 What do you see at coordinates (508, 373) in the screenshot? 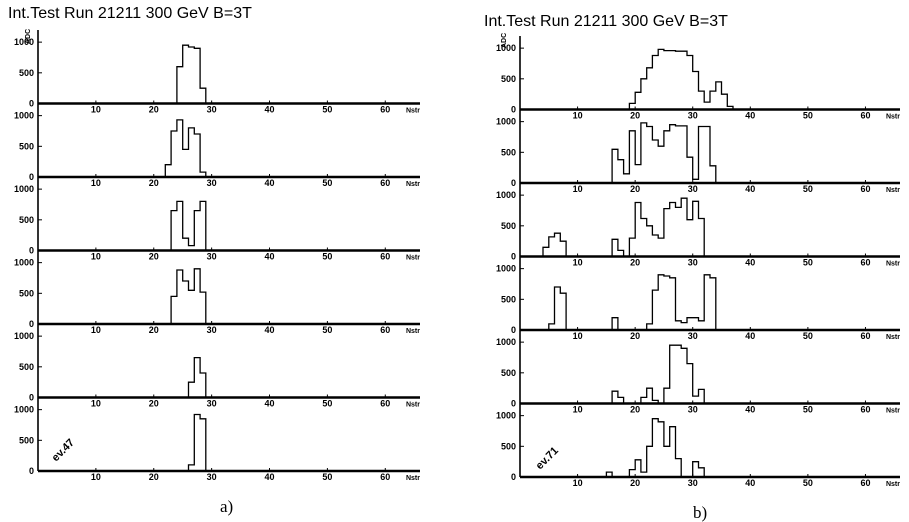
I see `panel-b-row-5-y-tick-label: 500` at bounding box center [508, 373].